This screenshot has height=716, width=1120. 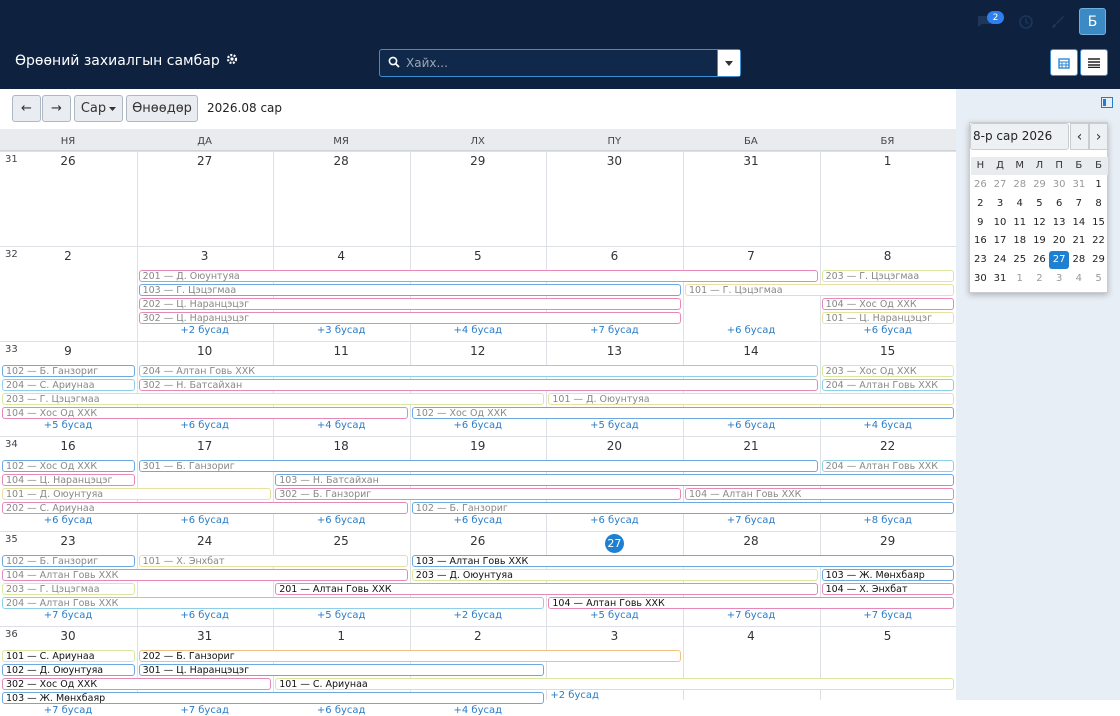 What do you see at coordinates (341, 351) in the screenshot?
I see `day-number: 11` at bounding box center [341, 351].